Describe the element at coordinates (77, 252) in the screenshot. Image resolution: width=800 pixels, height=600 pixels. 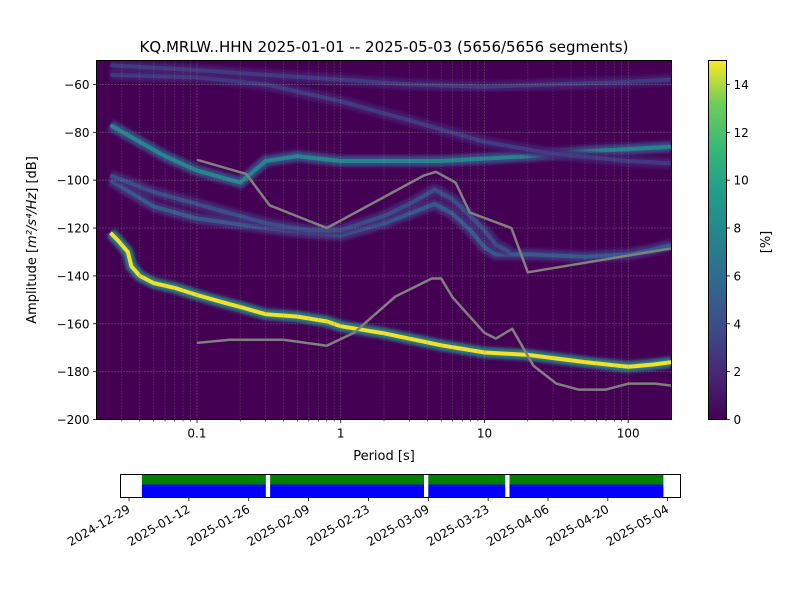
I see `y-axis-ticks: −200 −180 −160 −140 −120 −100 −80 −60` at that location.